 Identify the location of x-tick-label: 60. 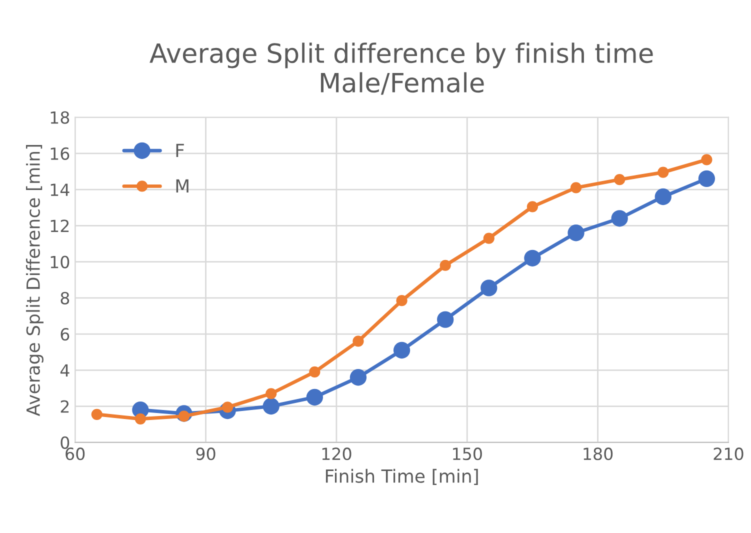
(75, 454).